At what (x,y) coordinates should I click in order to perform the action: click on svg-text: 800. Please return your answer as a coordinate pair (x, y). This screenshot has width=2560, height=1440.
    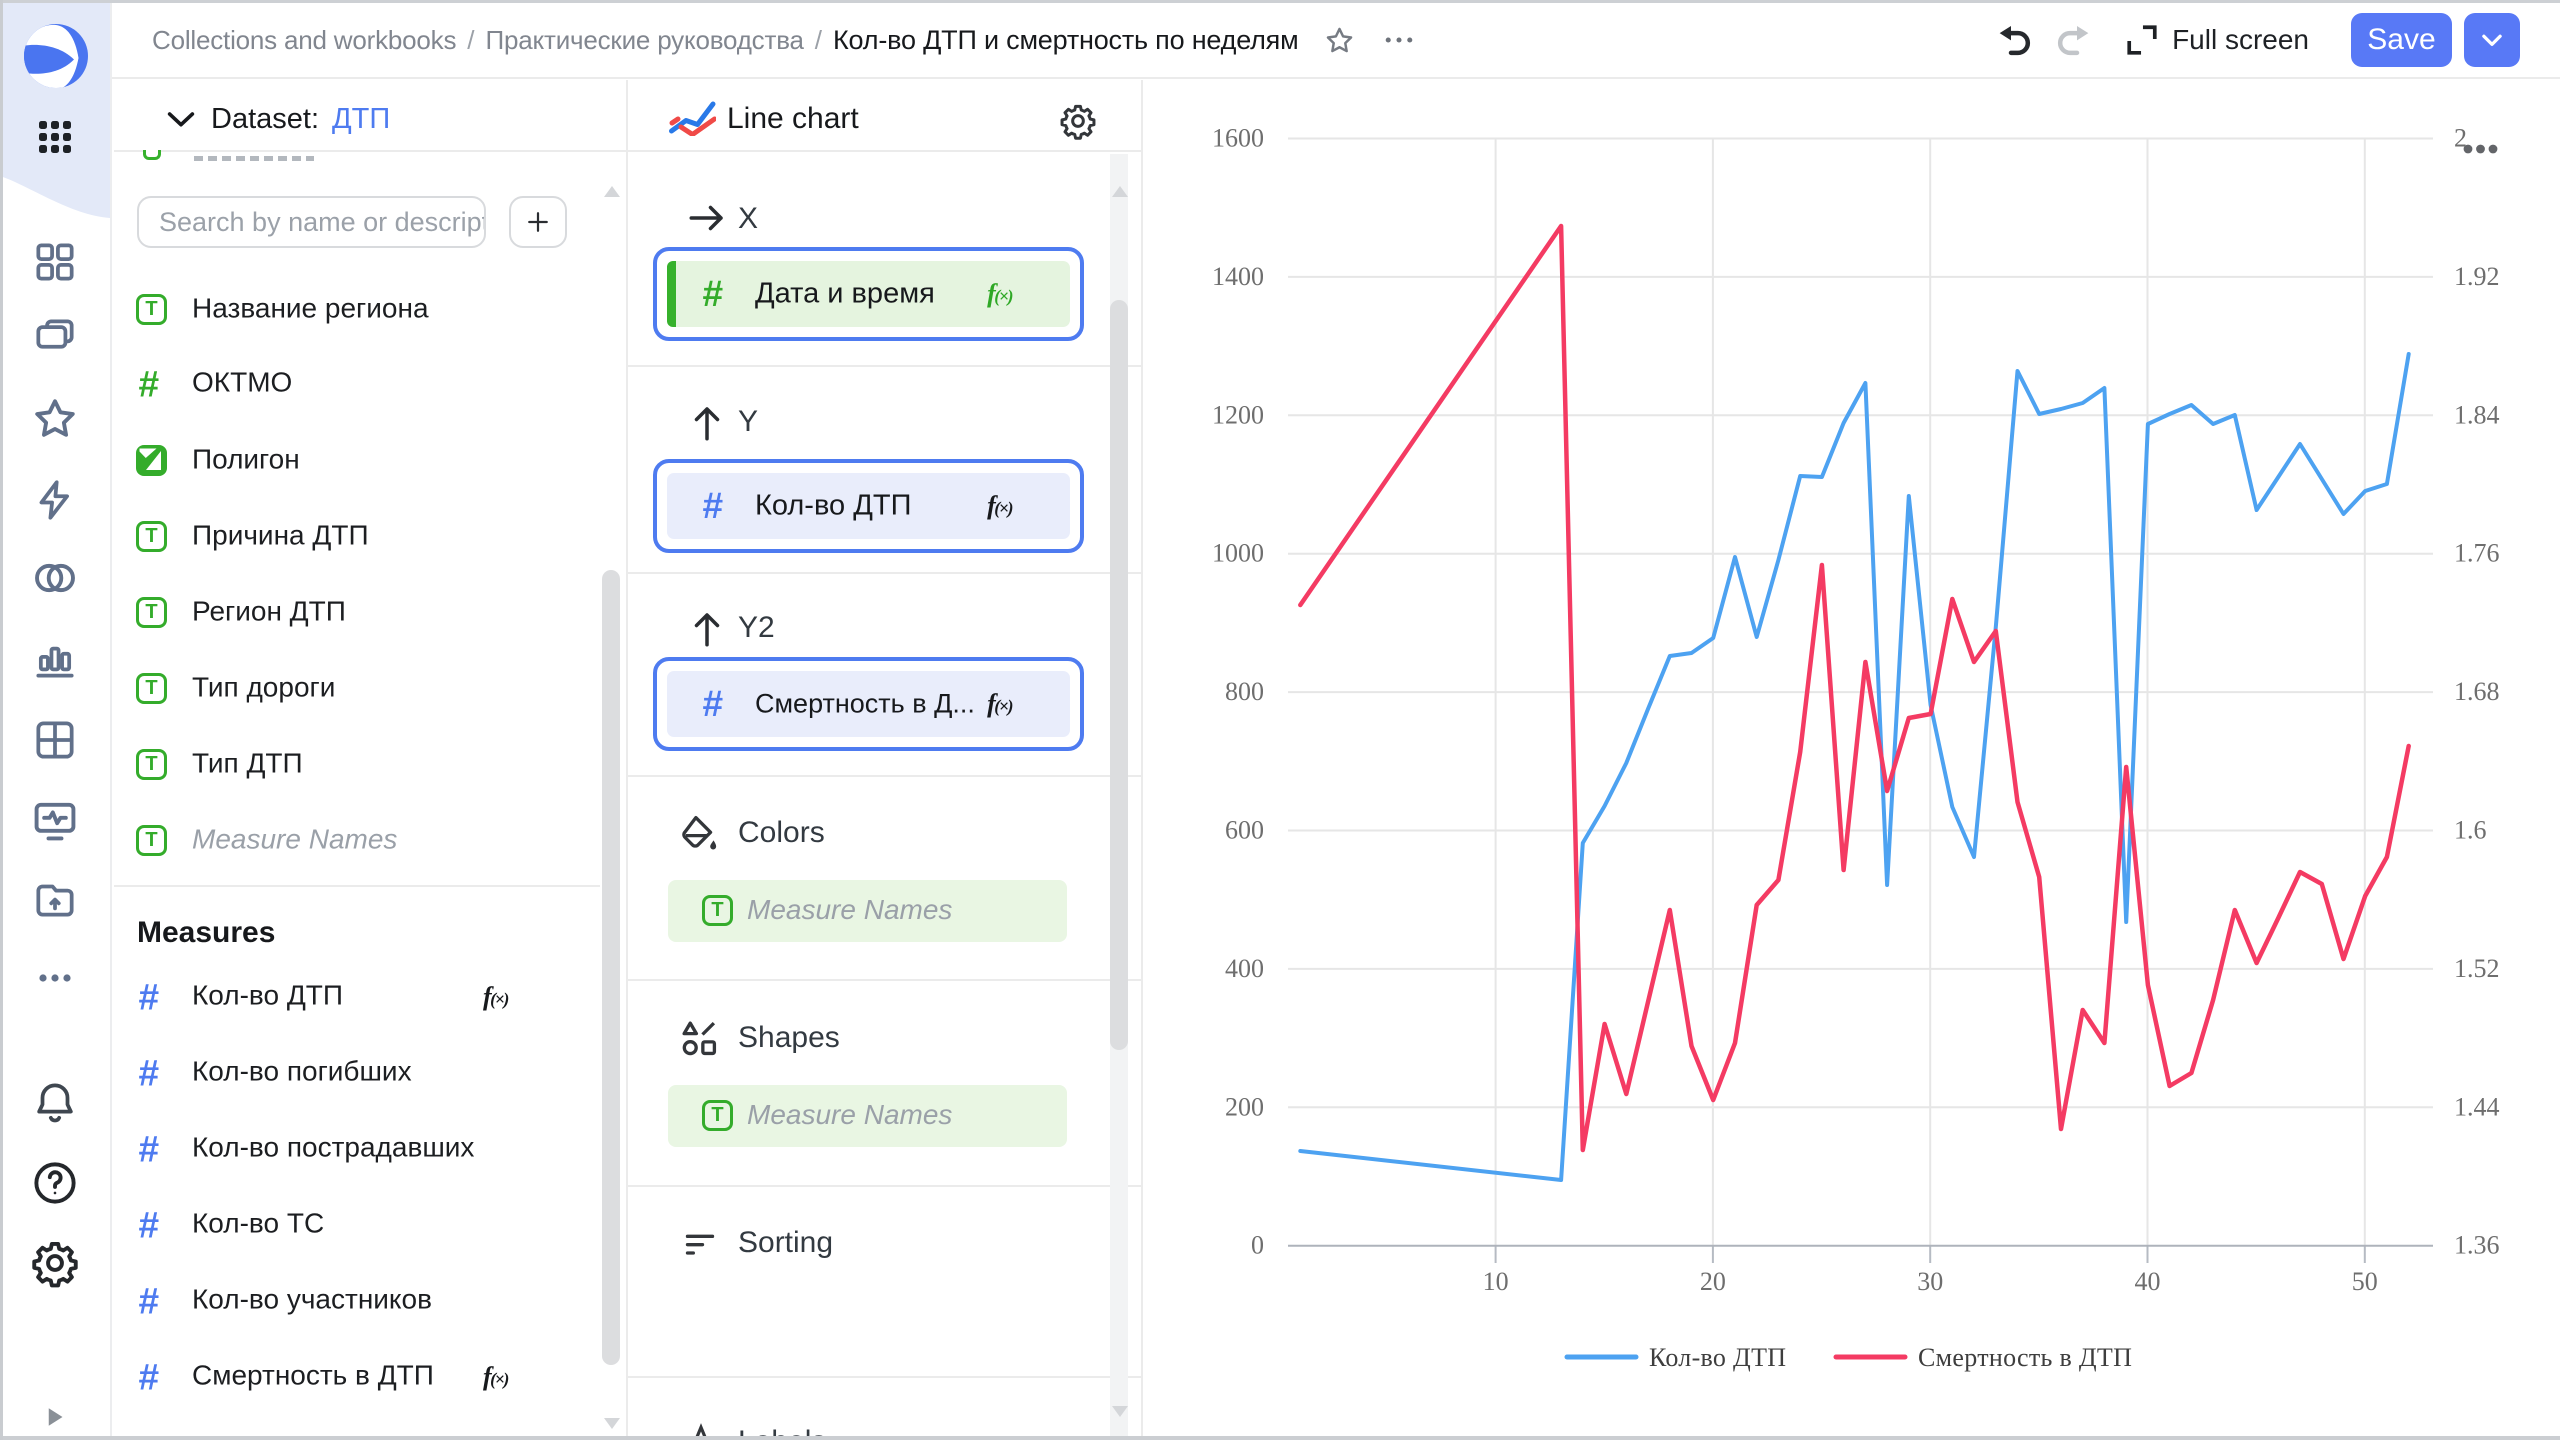
    Looking at the image, I should click on (1244, 691).